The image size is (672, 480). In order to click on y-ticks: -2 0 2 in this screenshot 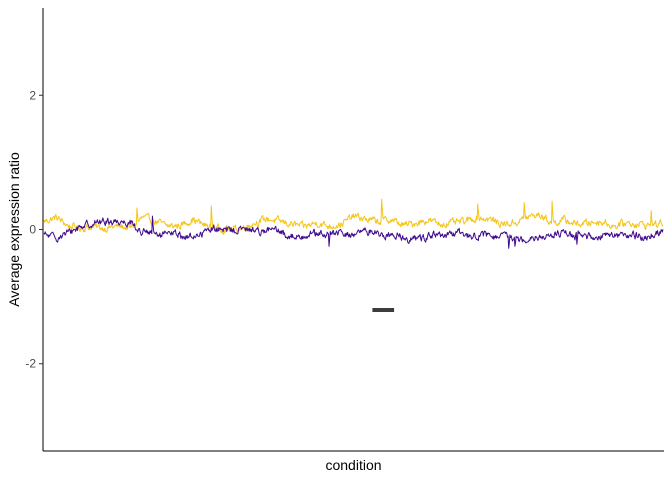, I will do `click(34, 229)`.